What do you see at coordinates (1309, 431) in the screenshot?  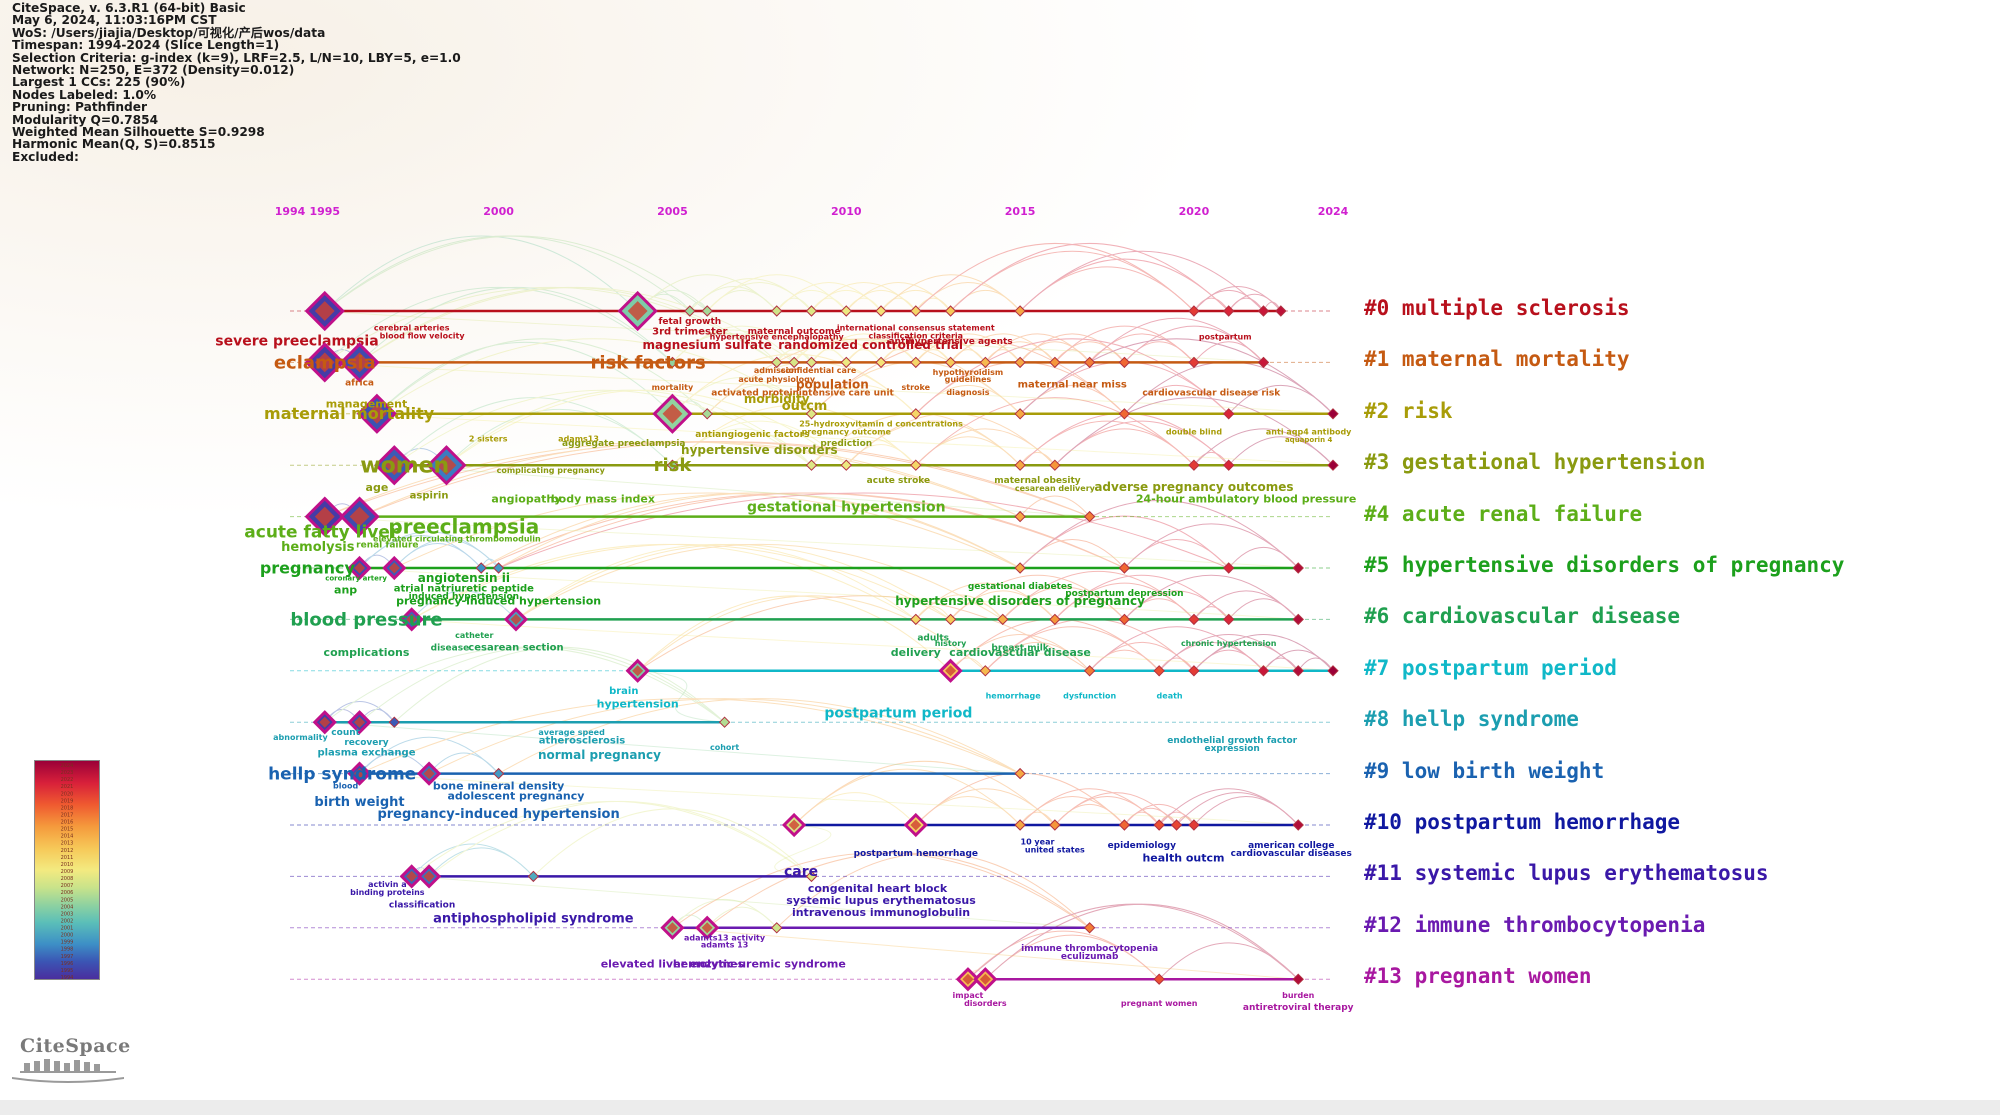 I see `keyword-label: anti aqp4 antibody` at bounding box center [1309, 431].